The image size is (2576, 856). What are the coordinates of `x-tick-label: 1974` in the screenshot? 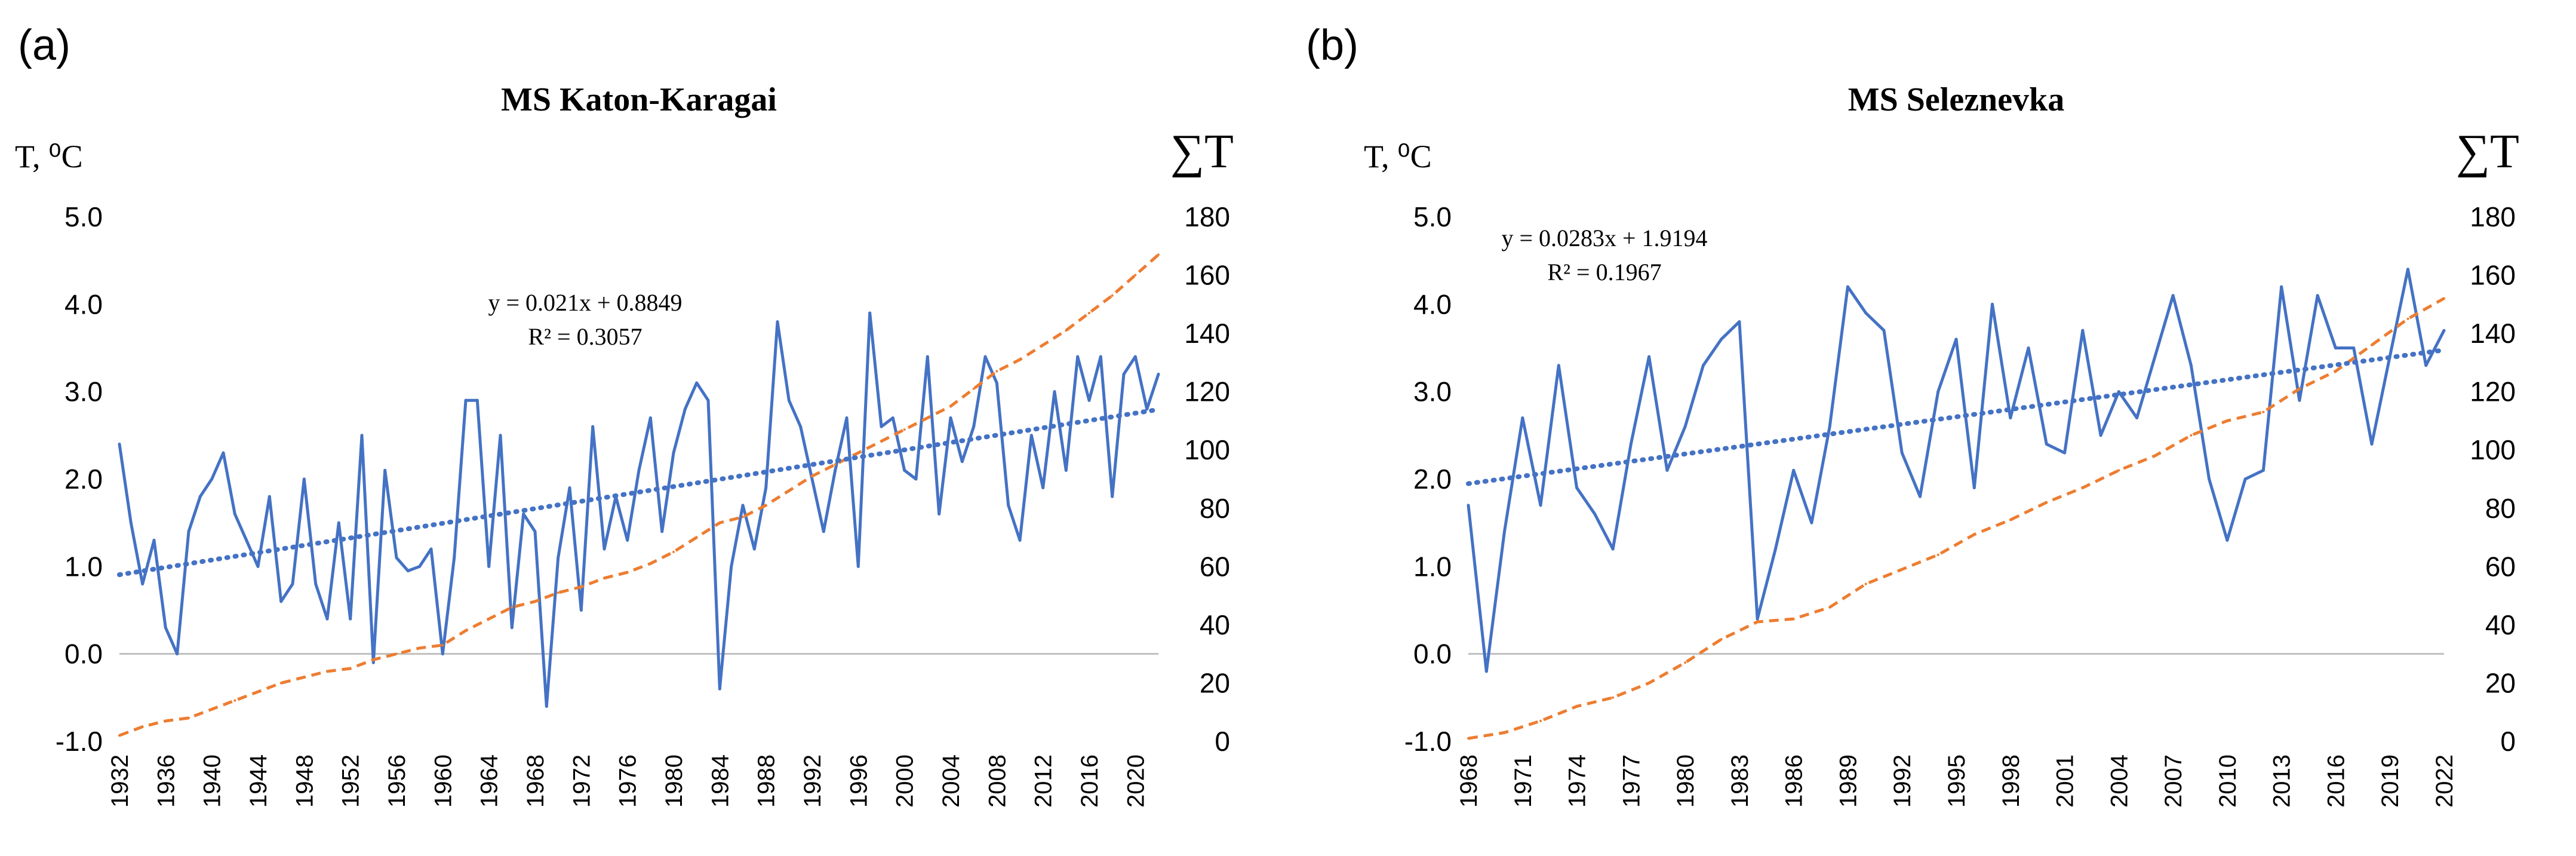 It's located at (1577, 781).